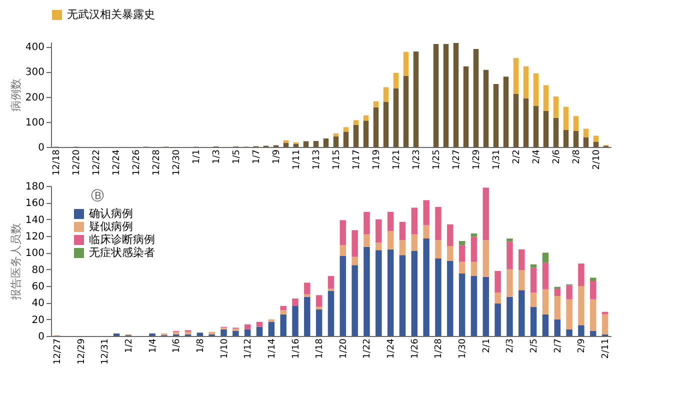  Describe the element at coordinates (217, 157) in the screenshot. I see `x-tick-label: 1/3` at that location.